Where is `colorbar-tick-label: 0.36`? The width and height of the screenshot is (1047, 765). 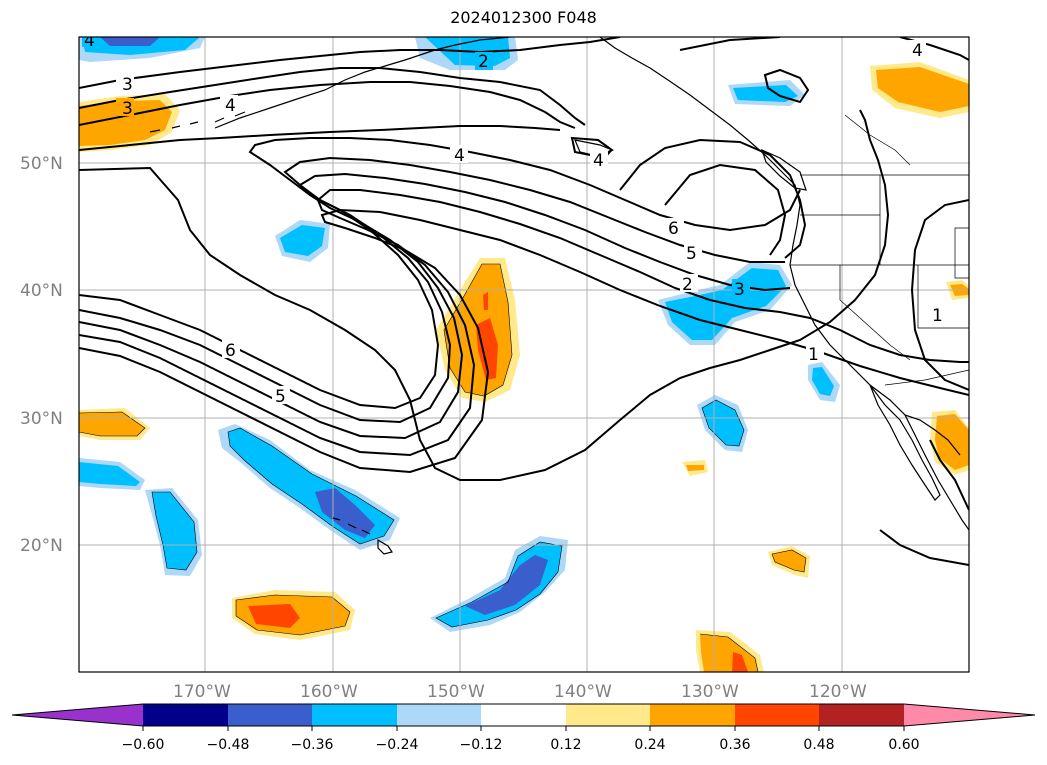 colorbar-tick-label: 0.36 is located at coordinates (734, 745).